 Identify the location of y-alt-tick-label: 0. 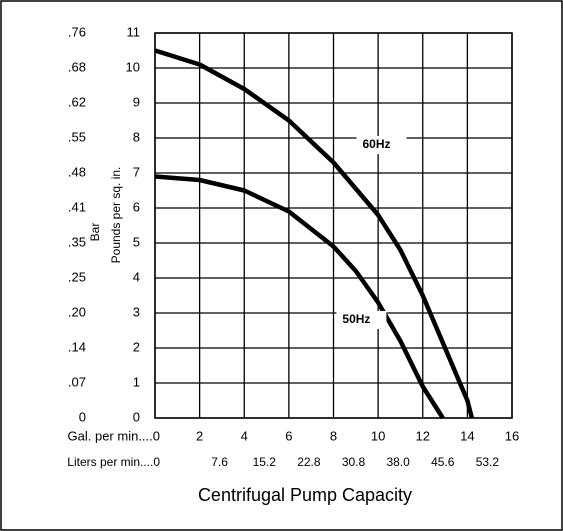
(82, 416).